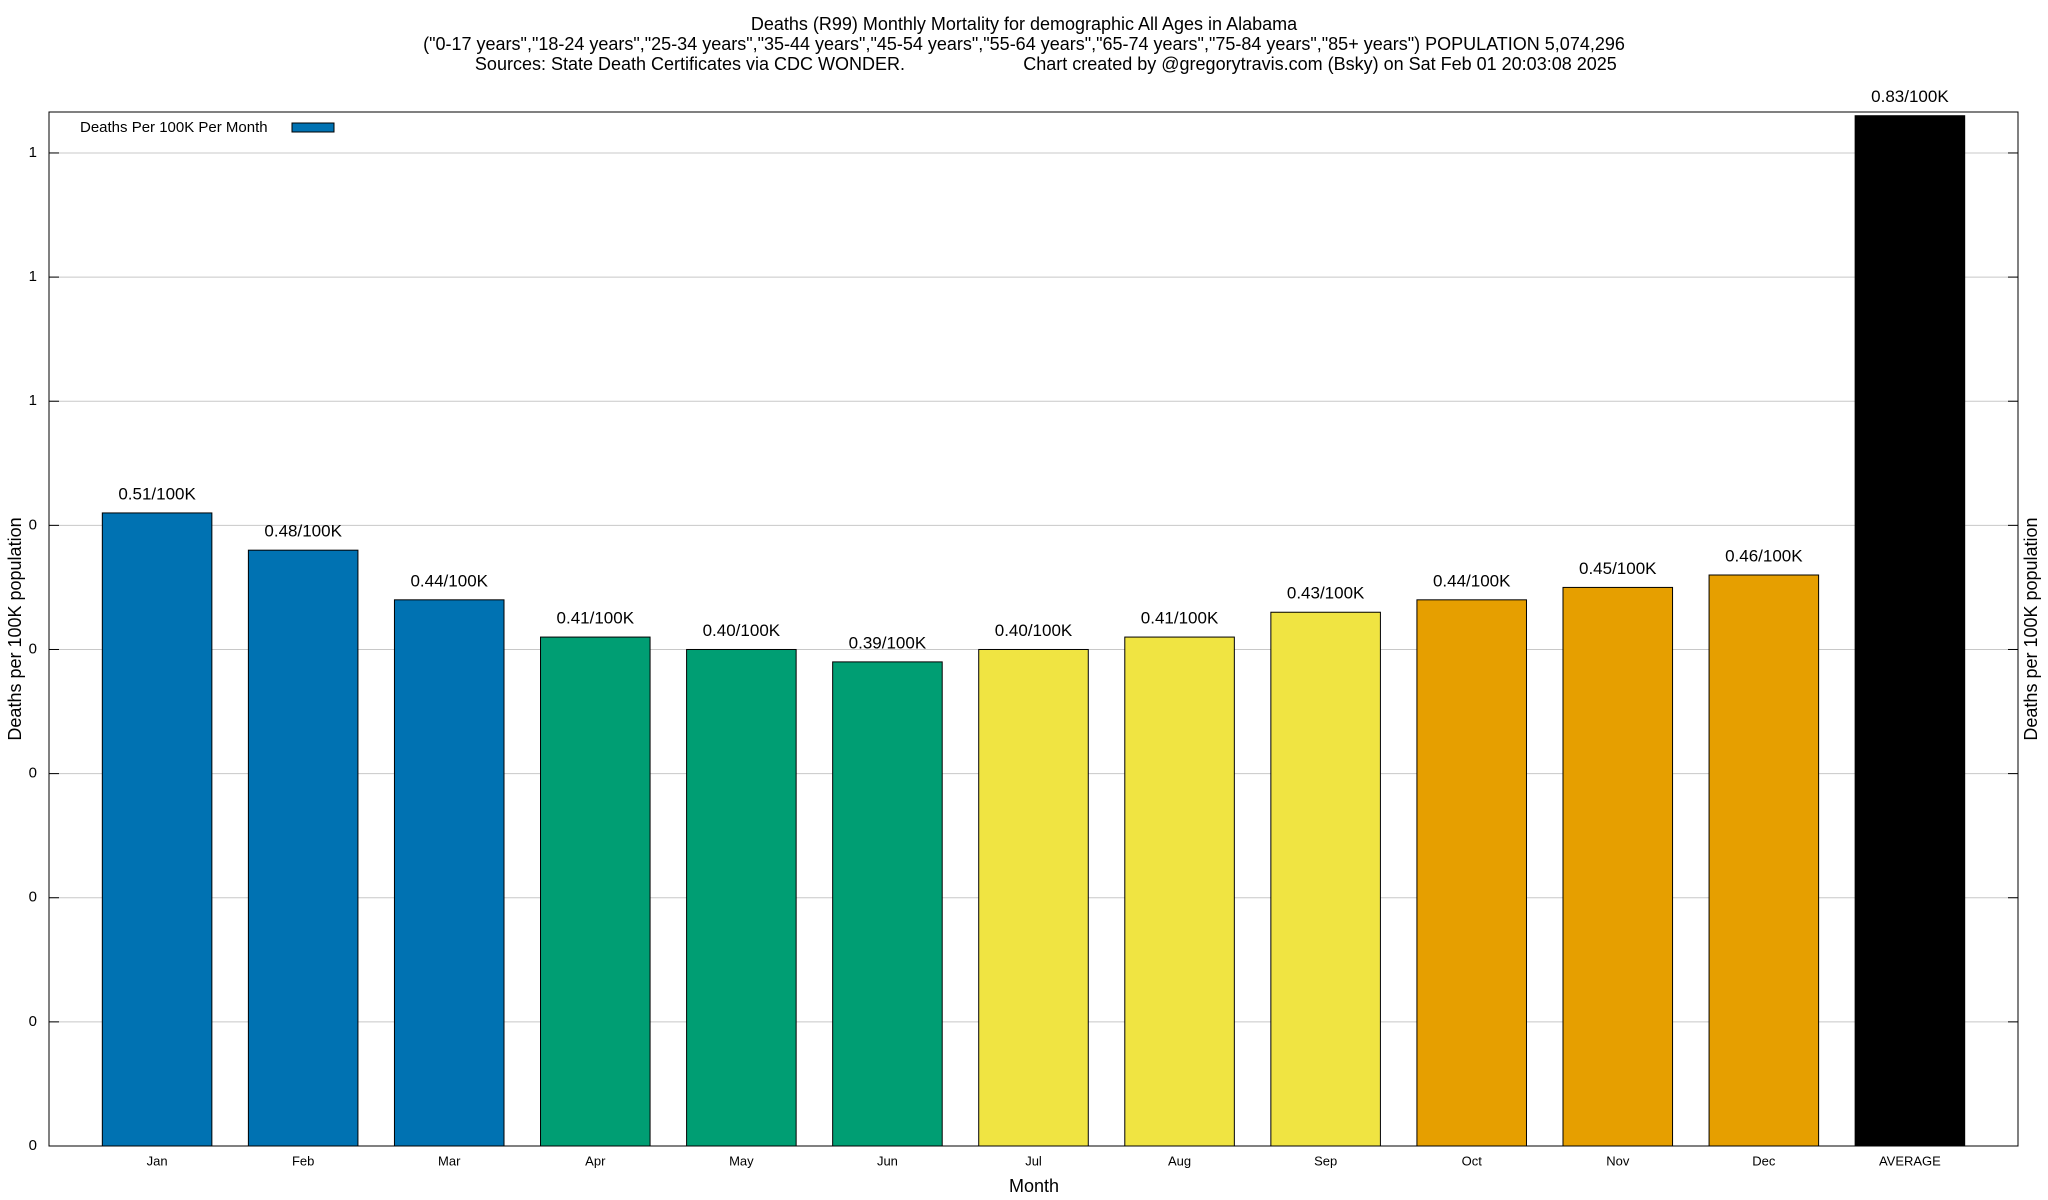 The image size is (2048, 1200). I want to click on x-tick-label: AVERAGE, so click(1910, 1160).